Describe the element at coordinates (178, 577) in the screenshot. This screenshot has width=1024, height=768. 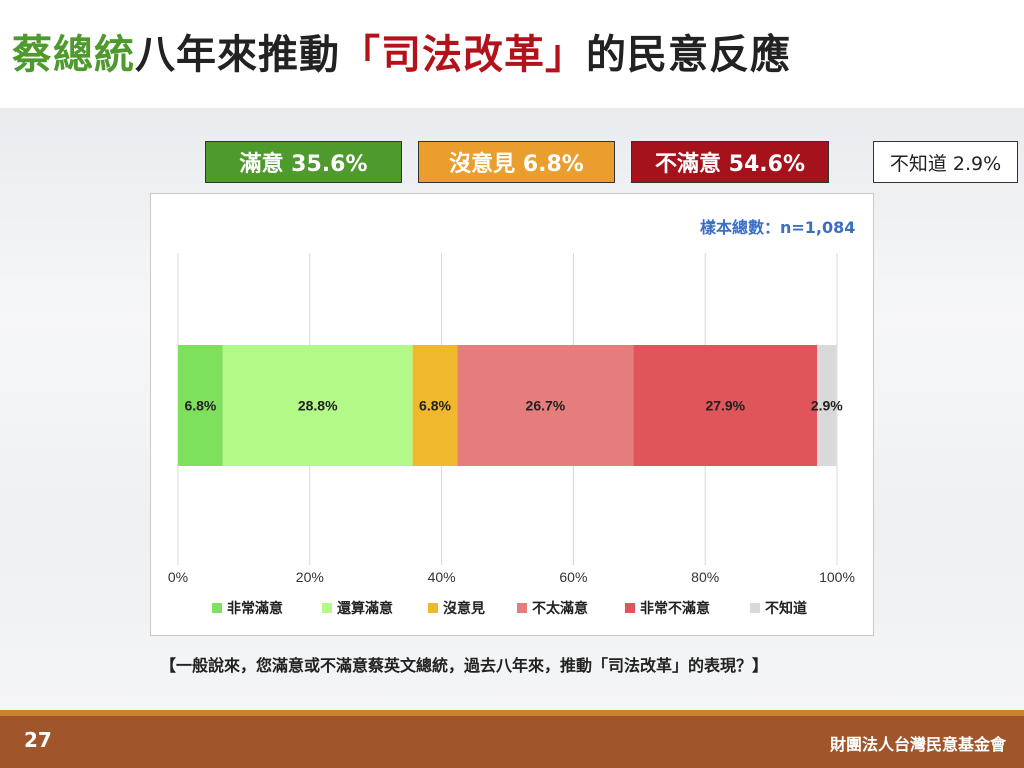
I see `x-tick-label: 0%` at that location.